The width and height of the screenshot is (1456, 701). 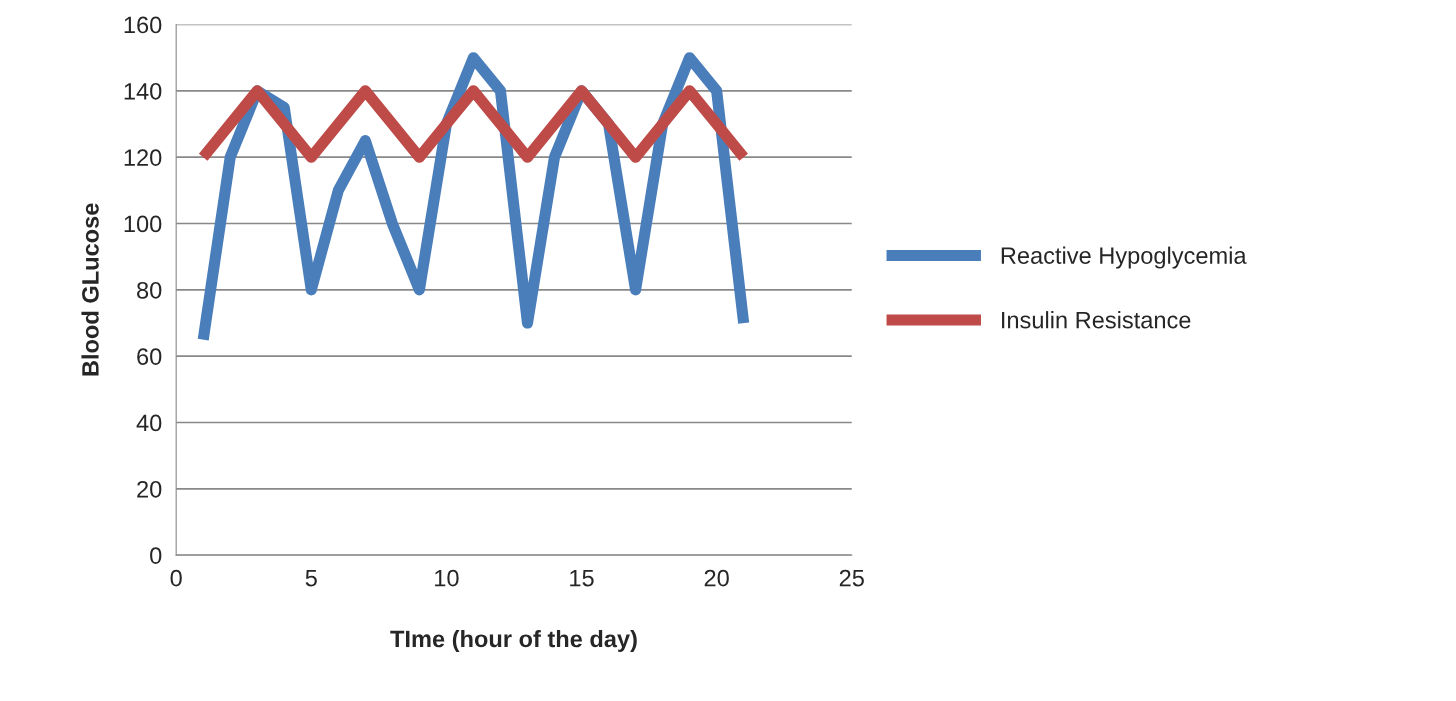 I want to click on y-tick-label: 0, so click(x=156, y=555).